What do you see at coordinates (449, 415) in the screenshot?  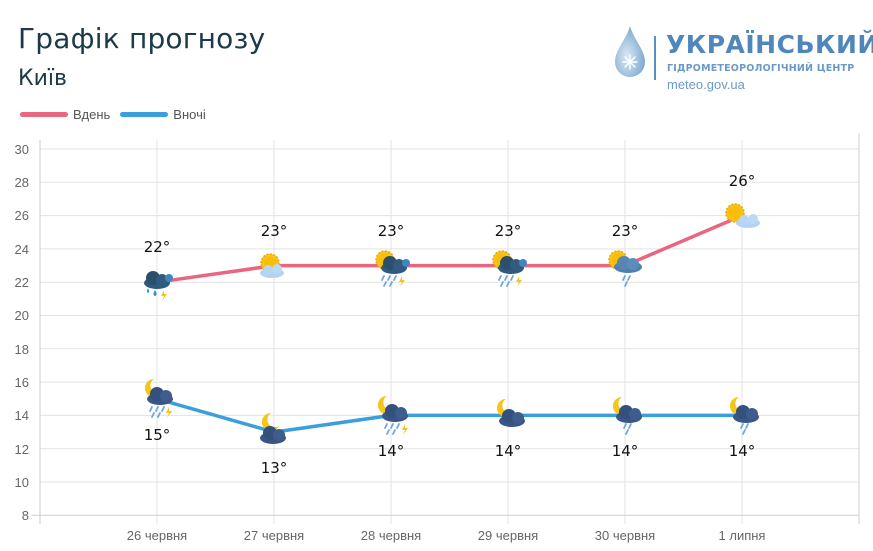 I see `night-series-line` at bounding box center [449, 415].